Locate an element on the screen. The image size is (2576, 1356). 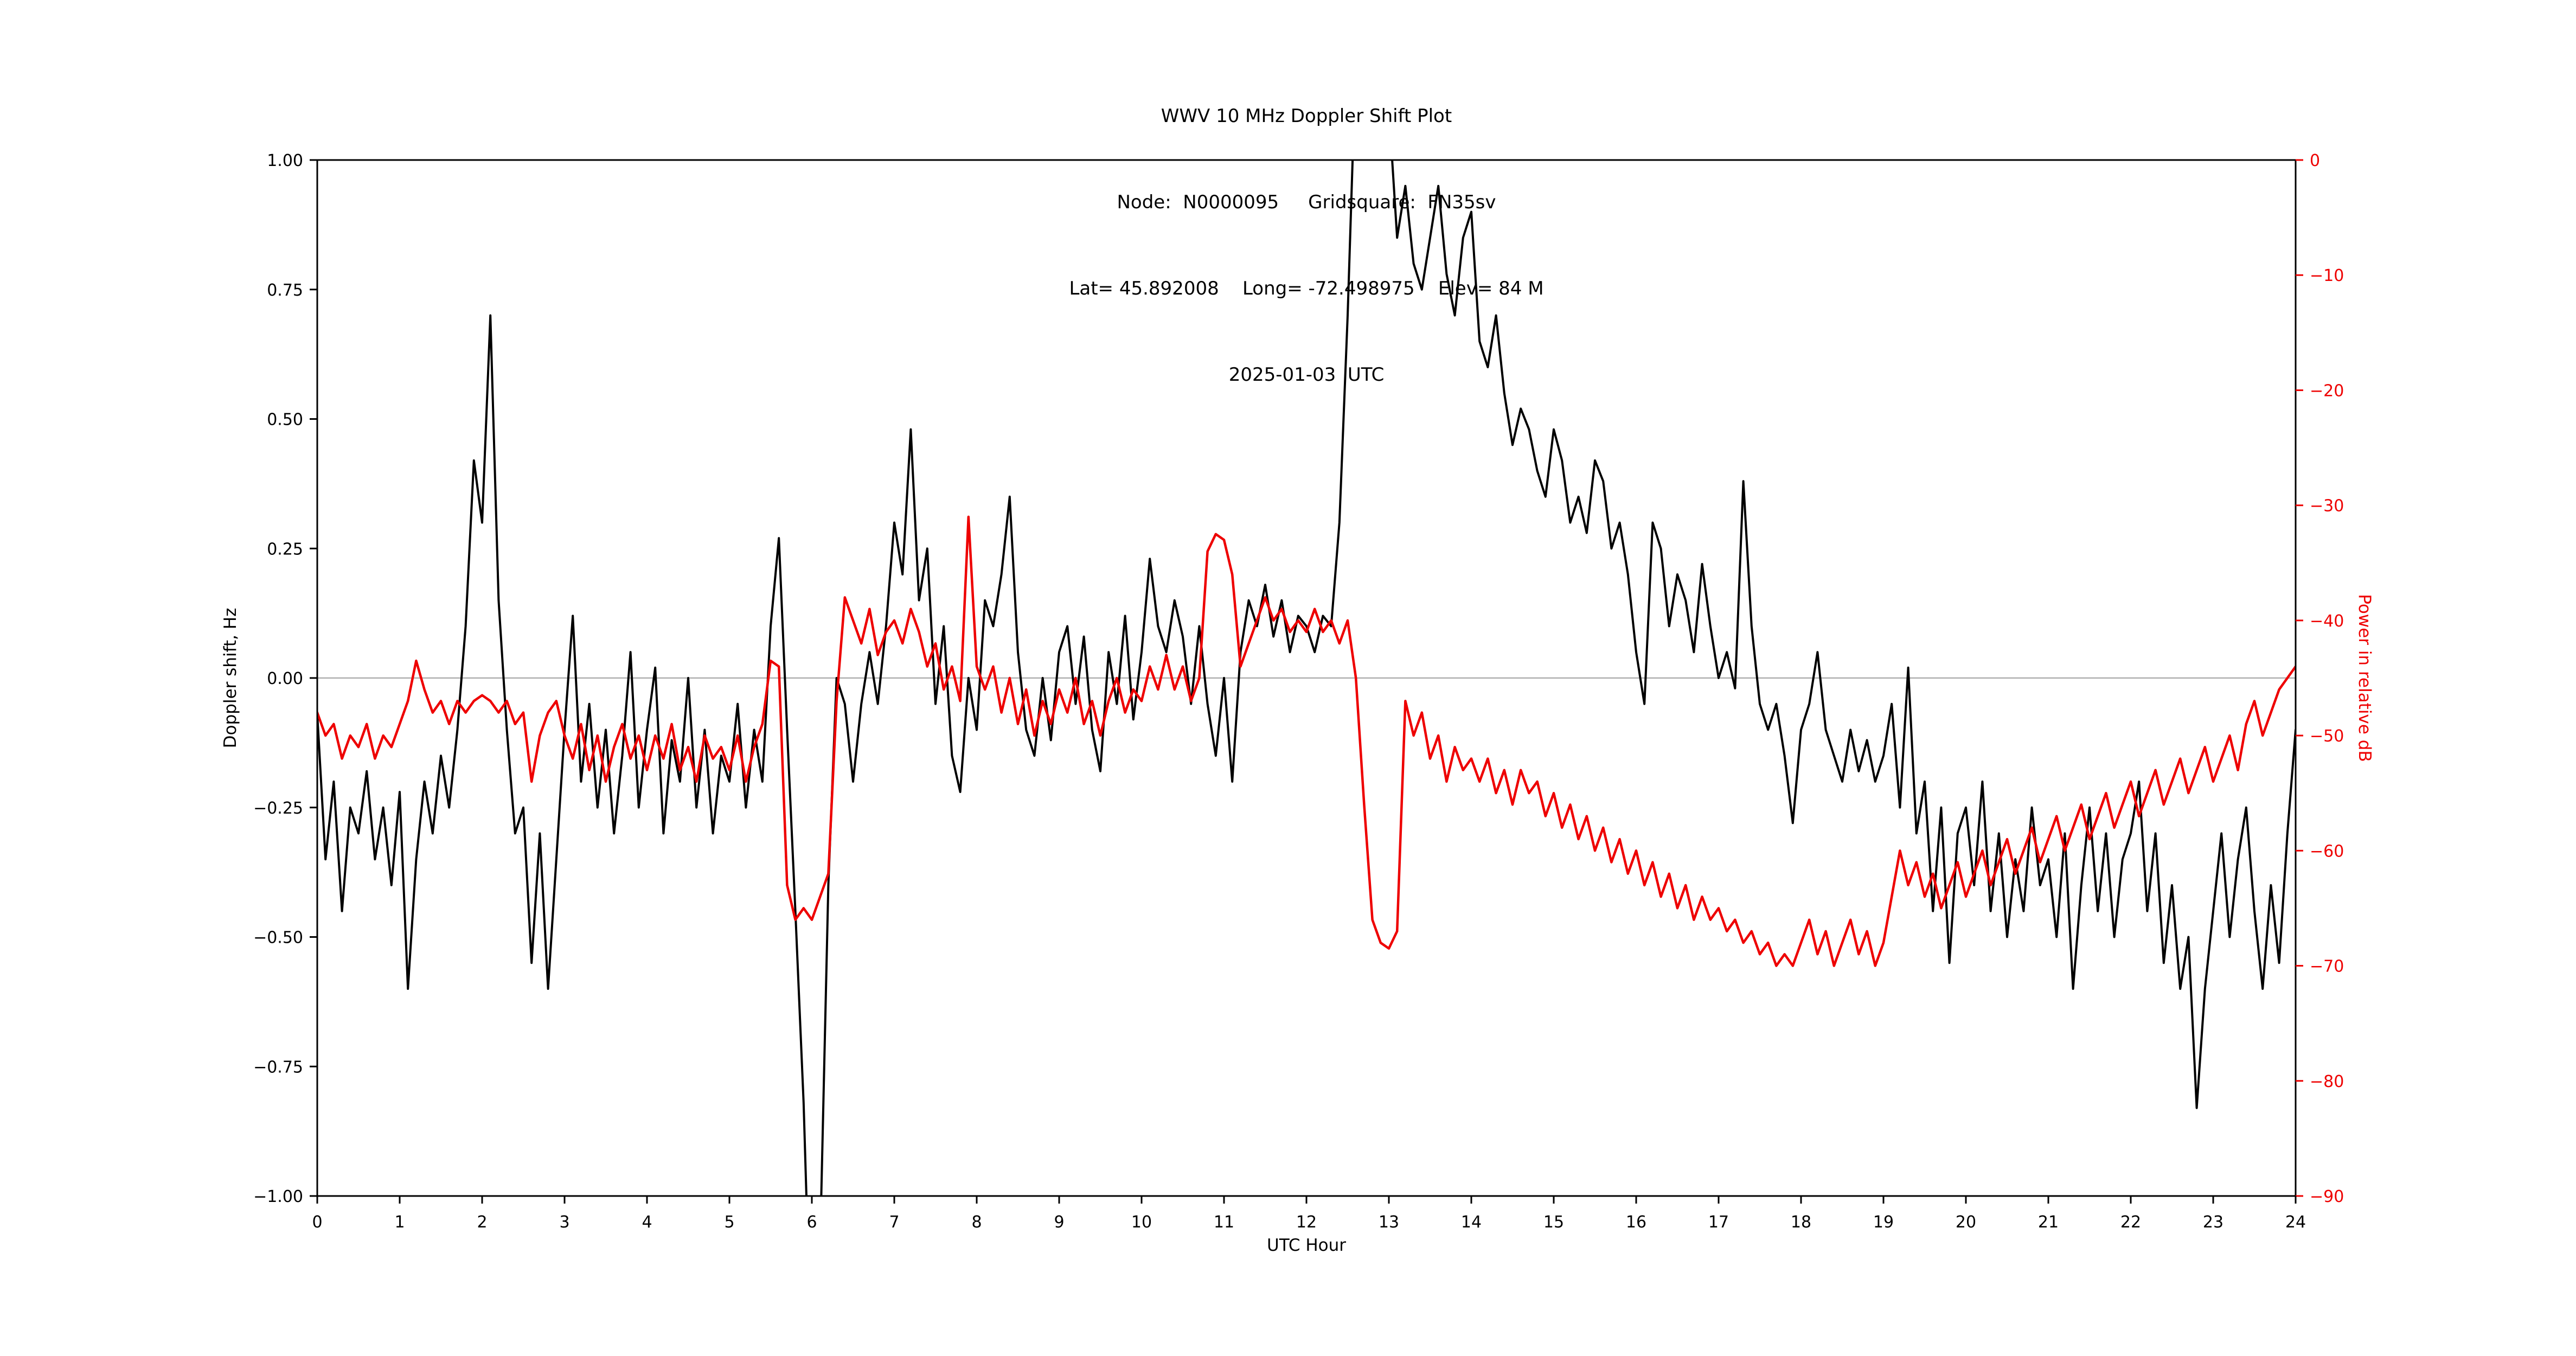
right-tick-label: −10 is located at coordinates (2327, 275).